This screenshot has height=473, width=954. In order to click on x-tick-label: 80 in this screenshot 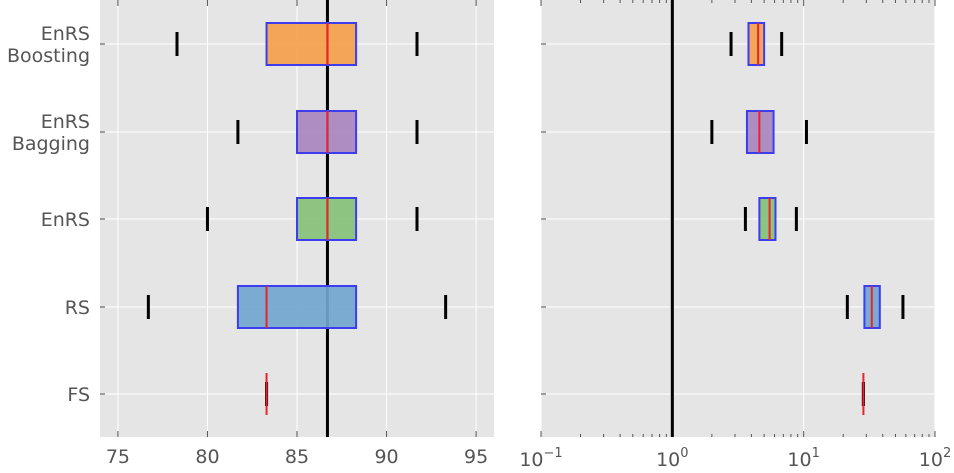, I will do `click(207, 457)`.